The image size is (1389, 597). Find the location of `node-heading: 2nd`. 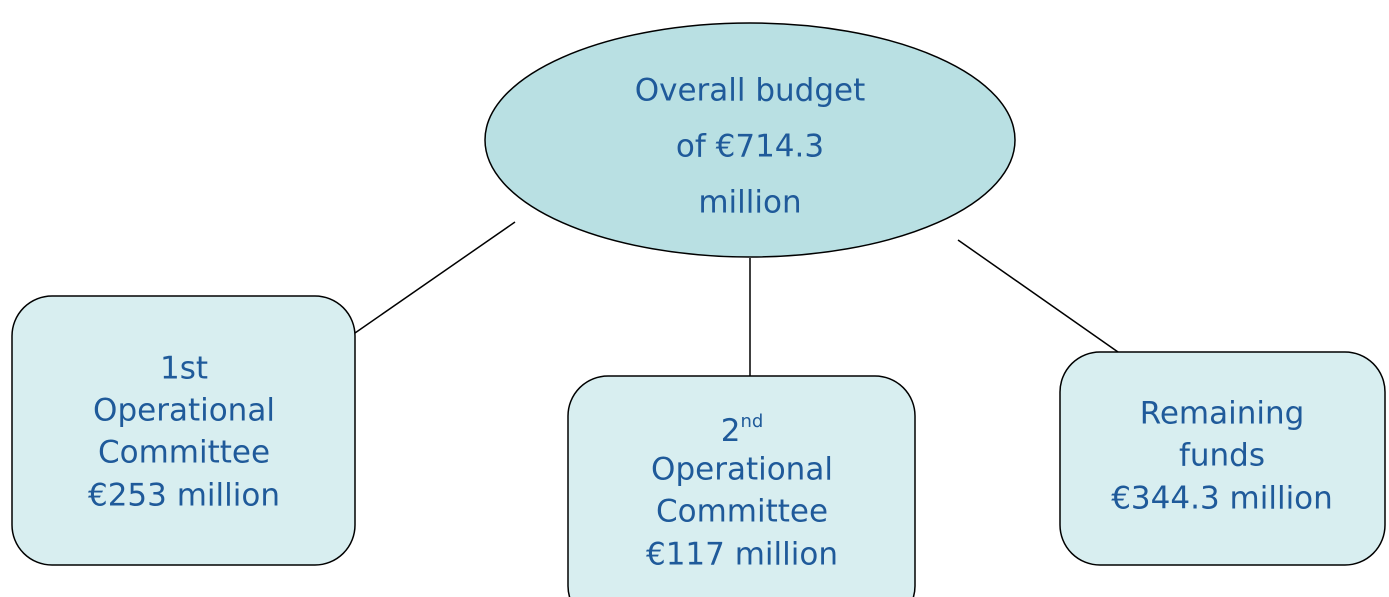

node-heading: 2nd is located at coordinates (742, 430).